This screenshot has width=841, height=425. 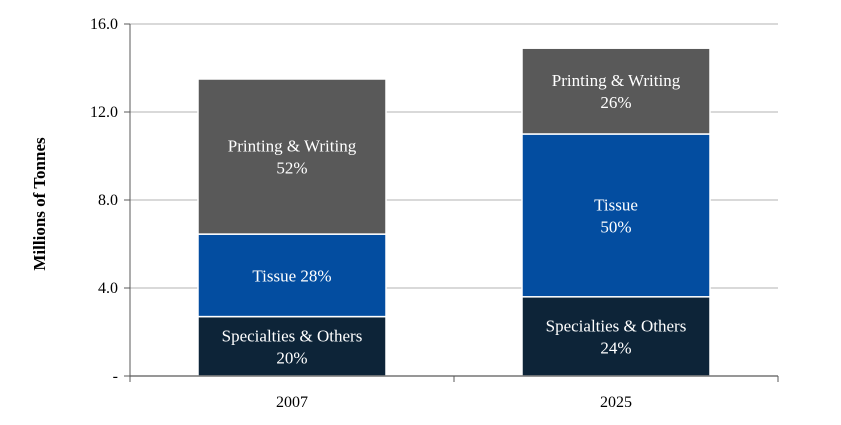 I want to click on y-tick-label: 4.0, so click(x=108, y=288).